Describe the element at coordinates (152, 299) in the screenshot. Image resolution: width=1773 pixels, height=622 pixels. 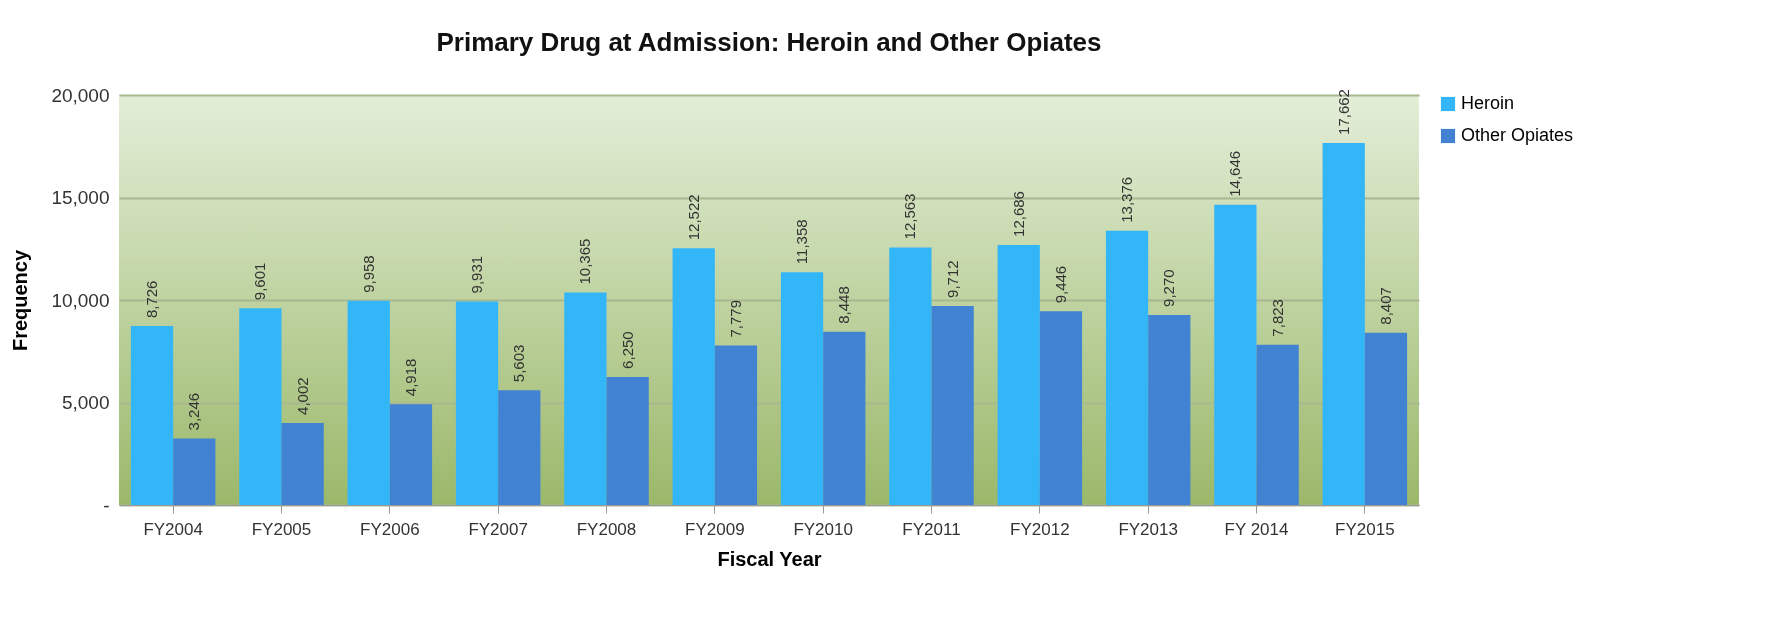
I see `data-label: 8,726` at that location.